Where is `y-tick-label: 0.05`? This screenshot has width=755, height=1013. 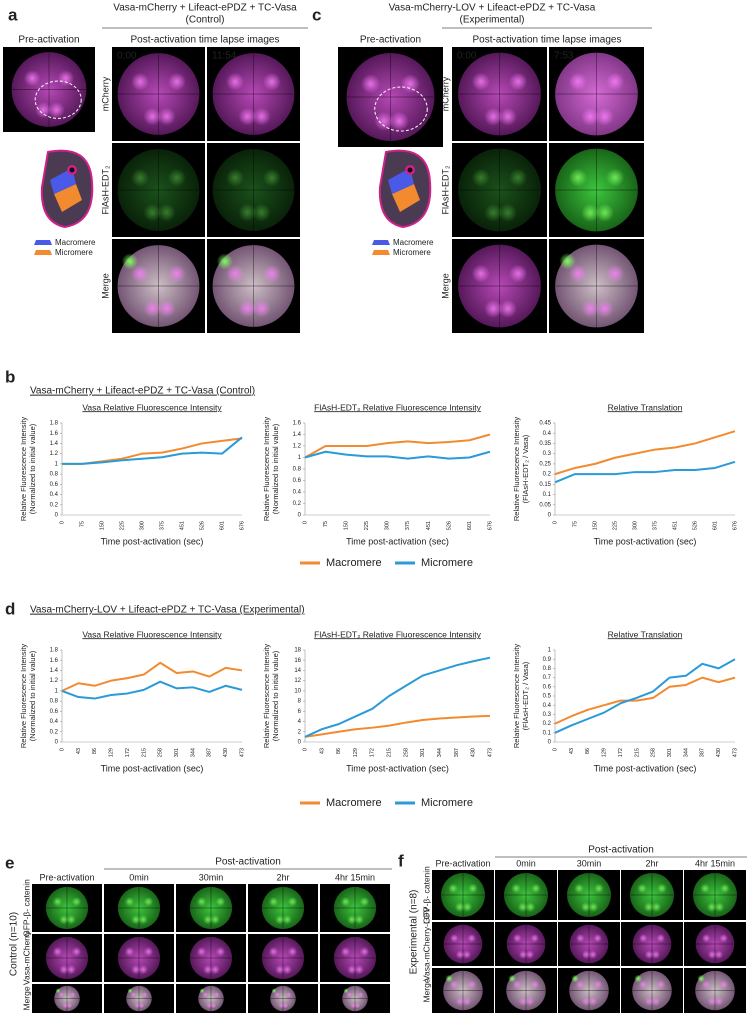
y-tick-label: 0.05 is located at coordinates (545, 505).